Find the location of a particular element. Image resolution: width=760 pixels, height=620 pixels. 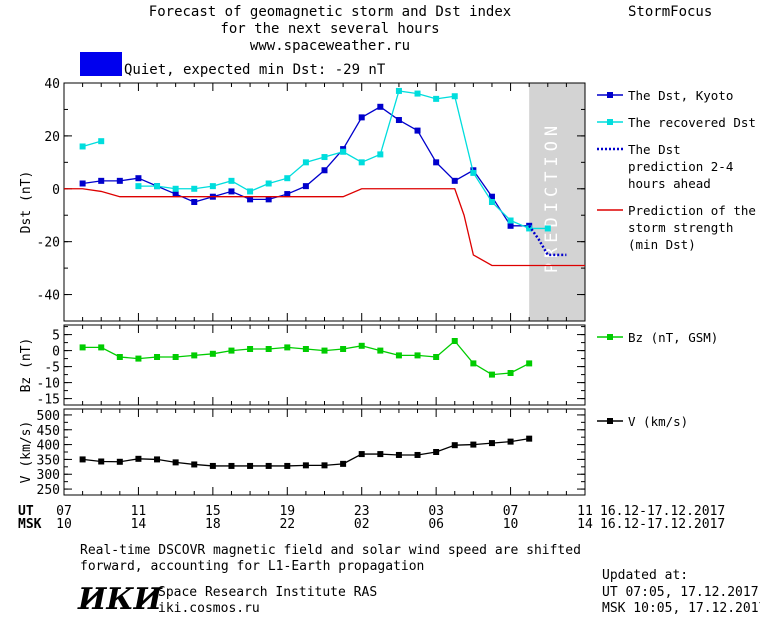

updated-label: Updated at: is located at coordinates (645, 575).